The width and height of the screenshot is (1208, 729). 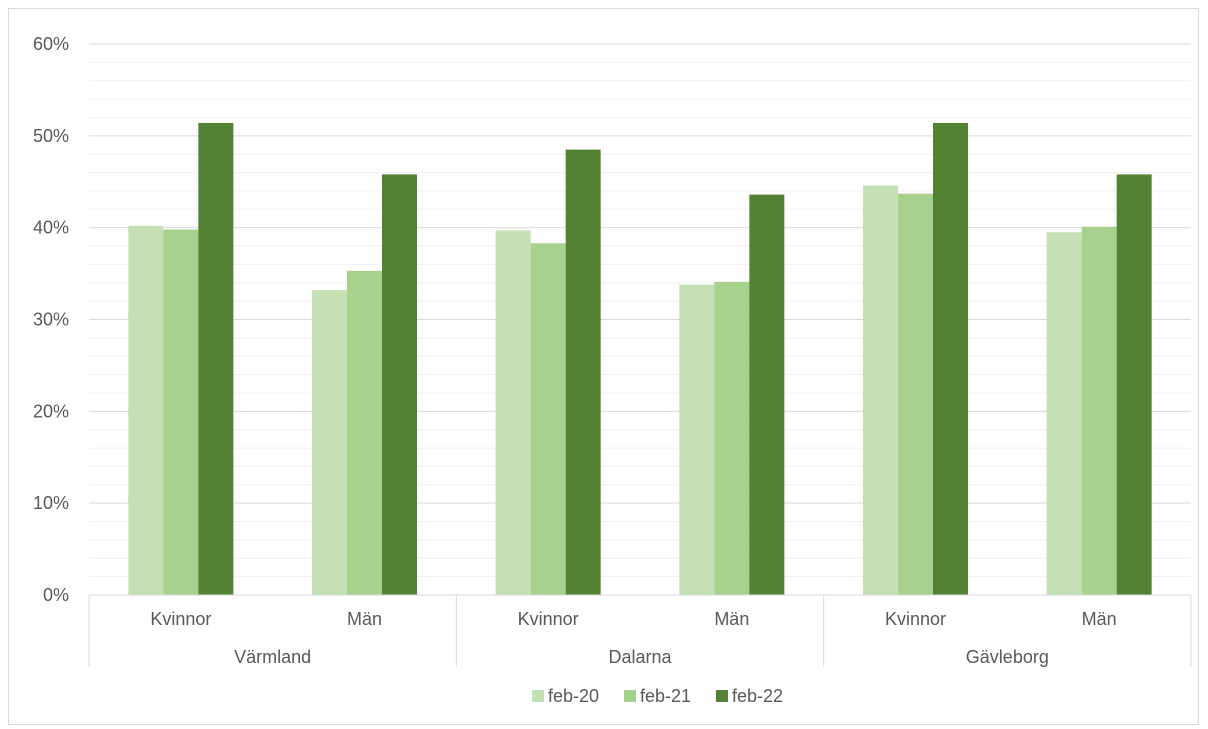 I want to click on legend-label: feb-22, so click(x=757, y=696).